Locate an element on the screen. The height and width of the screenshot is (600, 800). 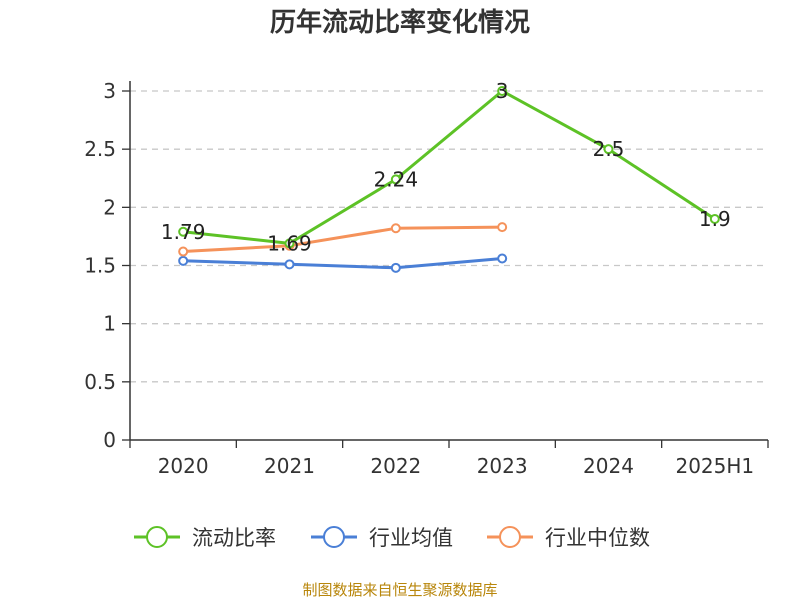
legend-item-0: 流动比率 is located at coordinates (205, 538).